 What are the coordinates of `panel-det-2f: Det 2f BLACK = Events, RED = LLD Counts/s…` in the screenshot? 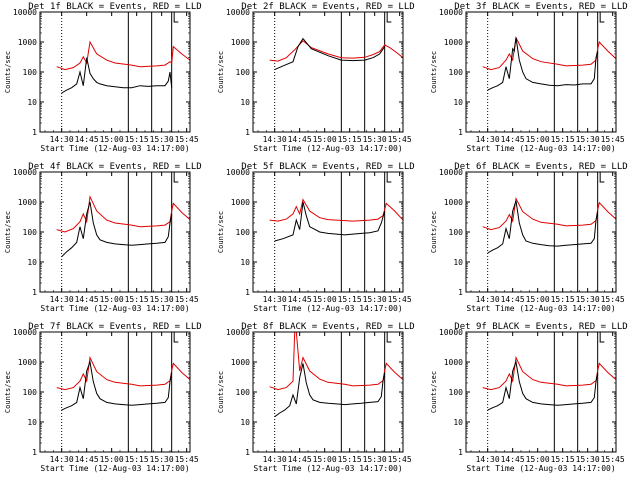 It's located at (316, 77).